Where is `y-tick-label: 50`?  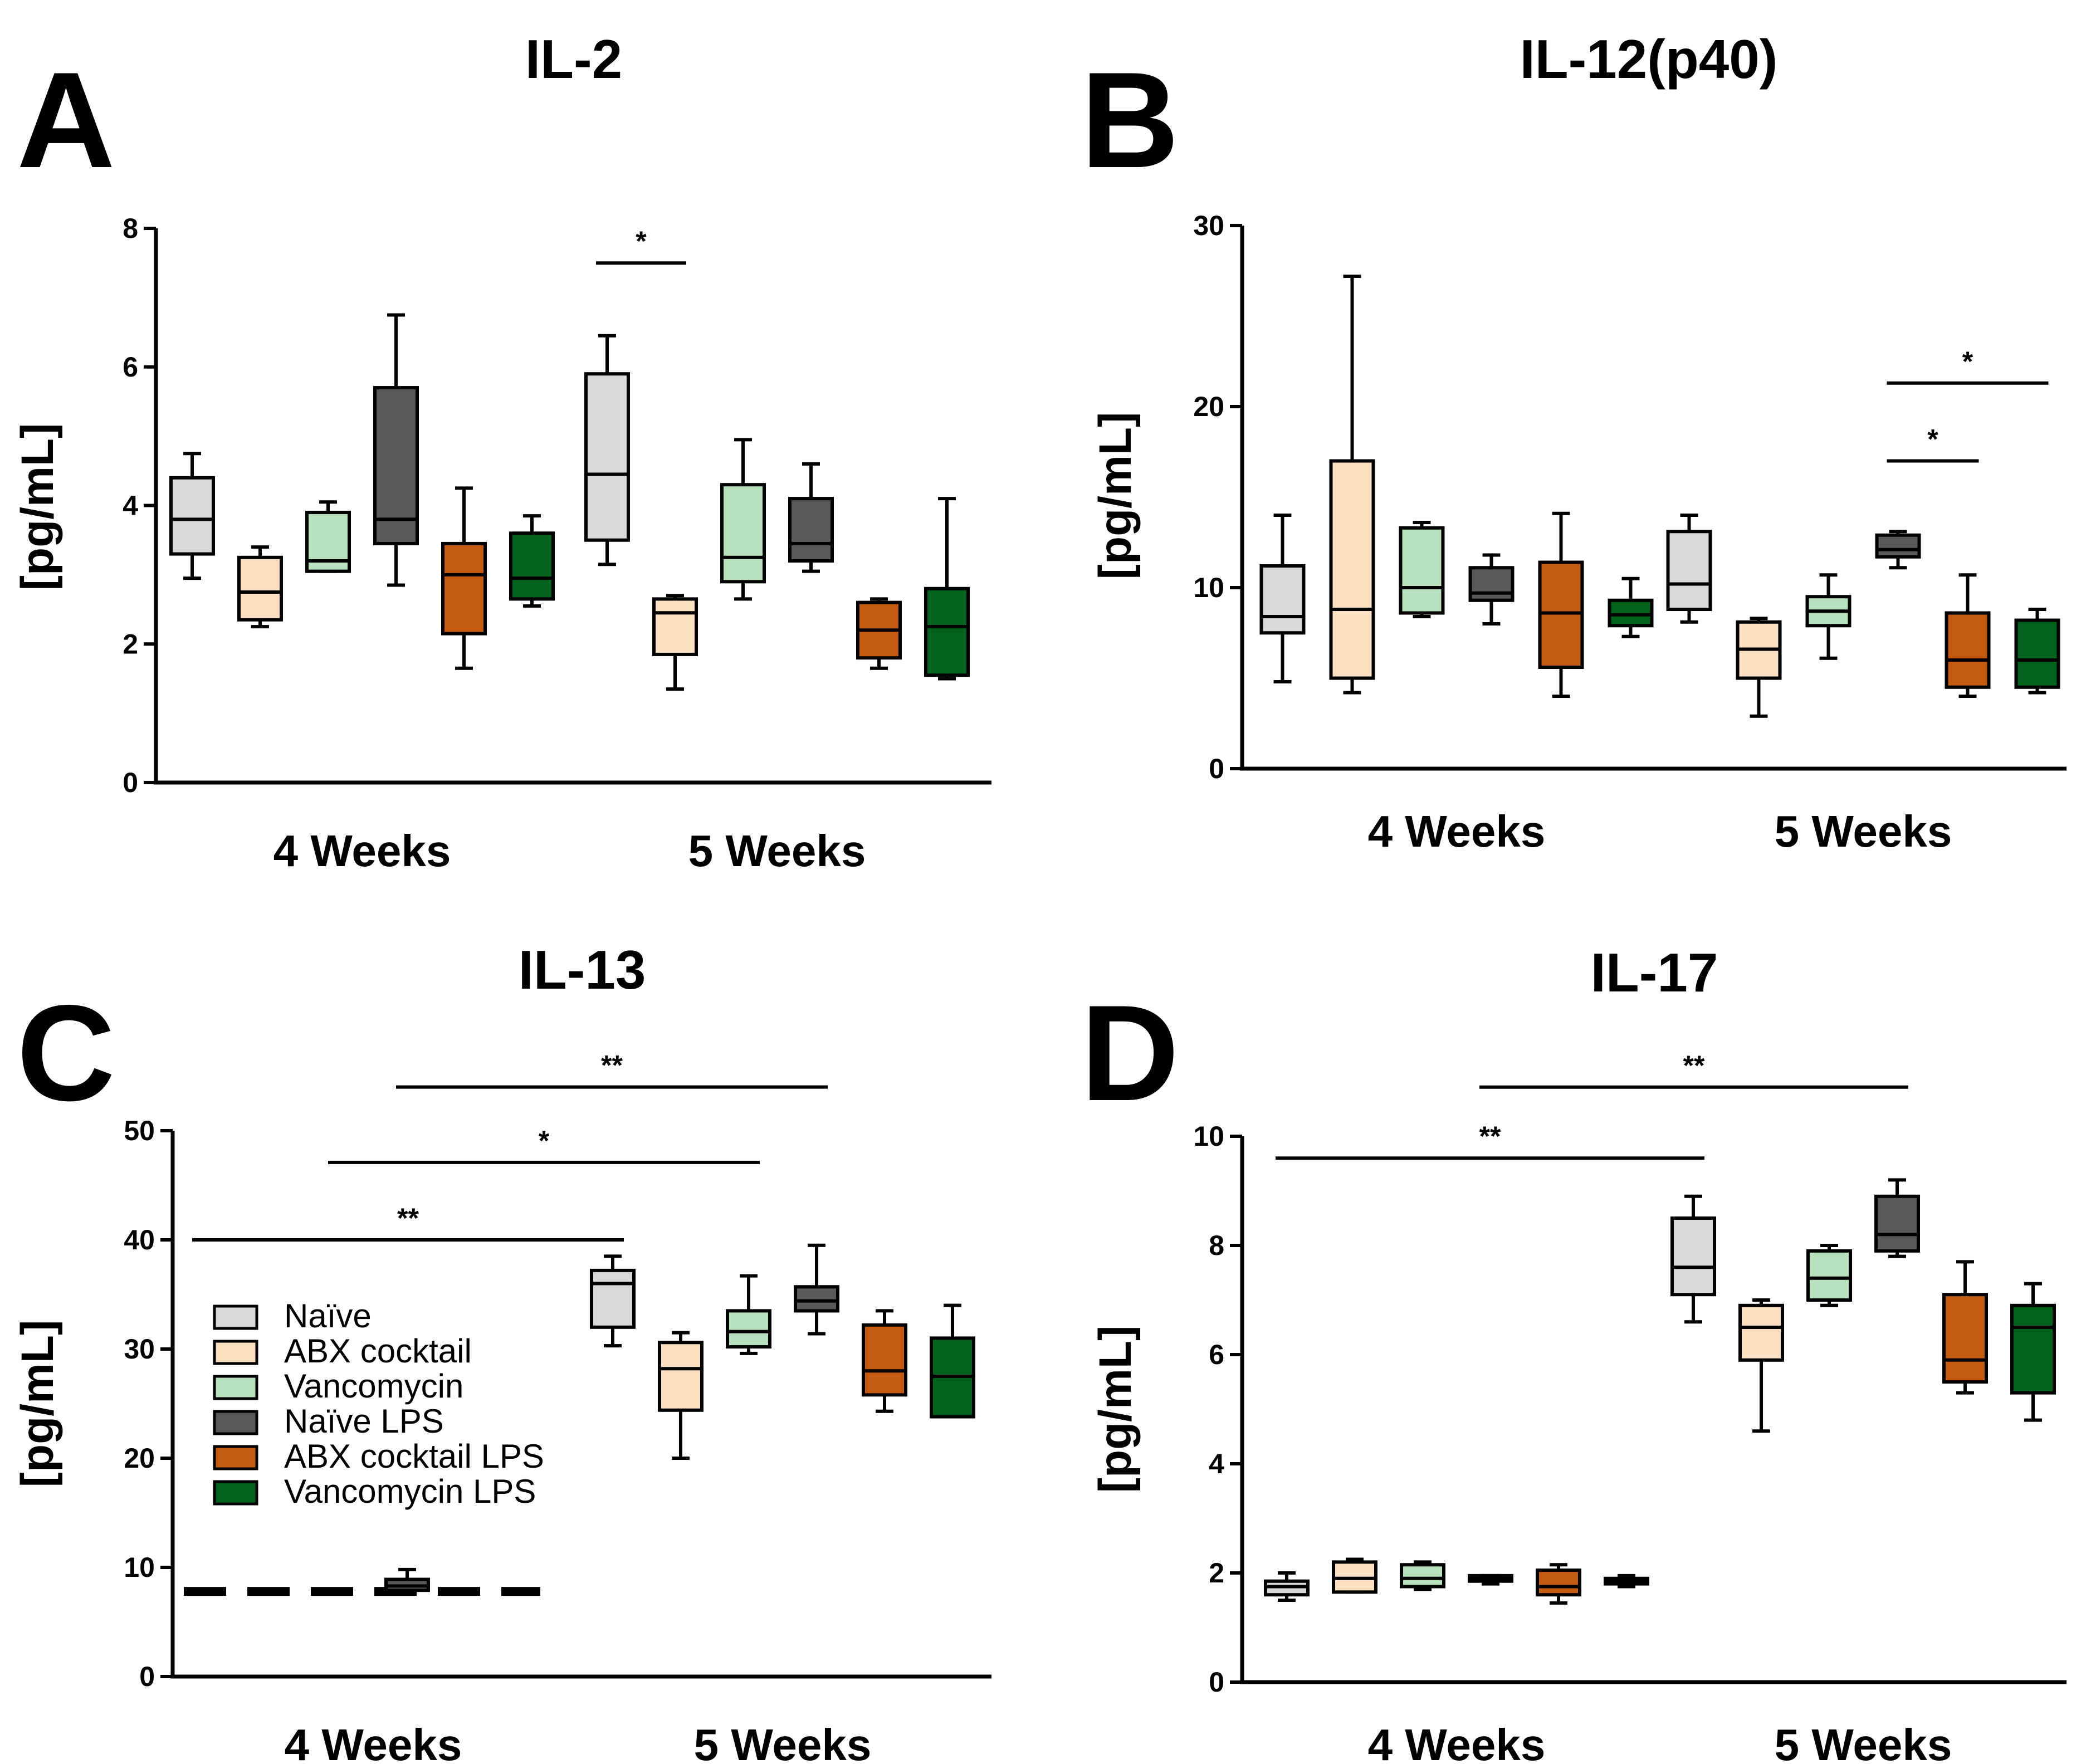
y-tick-label: 50 is located at coordinates (139, 1130).